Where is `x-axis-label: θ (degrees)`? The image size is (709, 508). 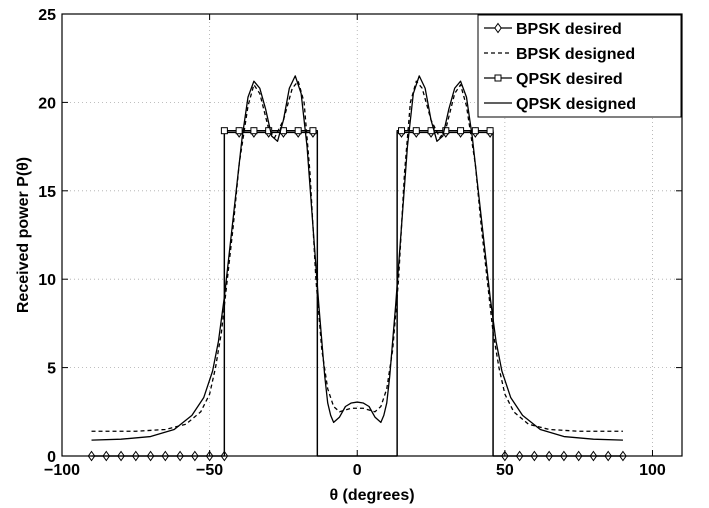
x-axis-label: θ (degrees) is located at coordinates (371, 495).